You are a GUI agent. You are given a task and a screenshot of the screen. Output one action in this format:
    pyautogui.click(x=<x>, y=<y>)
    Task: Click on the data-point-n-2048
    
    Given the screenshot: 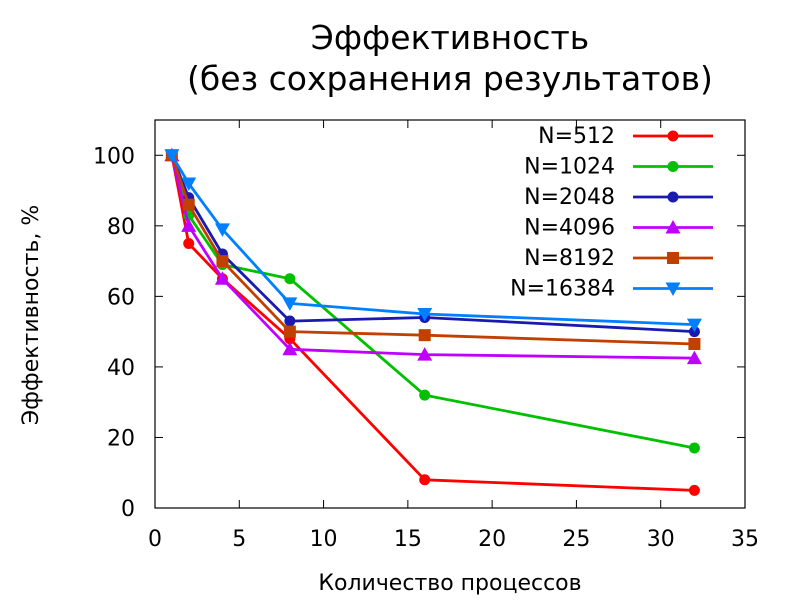 What is the action you would take?
    pyautogui.click(x=290, y=321)
    